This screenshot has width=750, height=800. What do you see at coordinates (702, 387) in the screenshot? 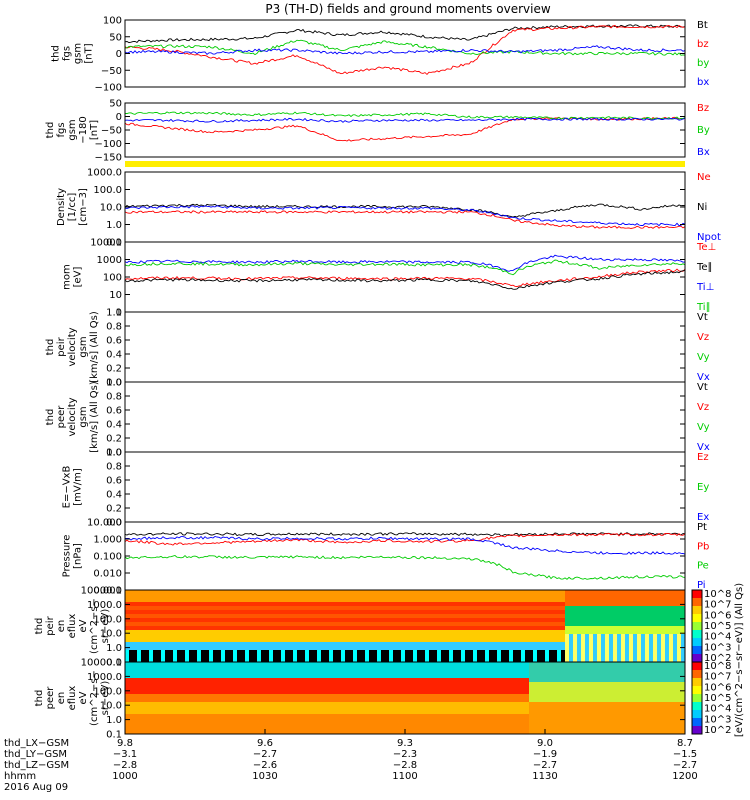
I see `legend-Vt: Vt` at bounding box center [702, 387].